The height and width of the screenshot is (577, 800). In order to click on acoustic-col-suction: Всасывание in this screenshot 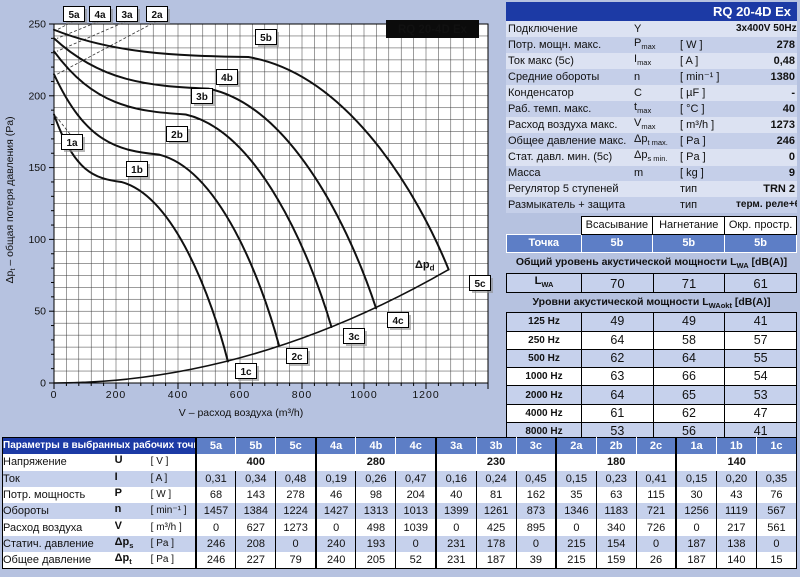, I will do `click(617, 225)`.